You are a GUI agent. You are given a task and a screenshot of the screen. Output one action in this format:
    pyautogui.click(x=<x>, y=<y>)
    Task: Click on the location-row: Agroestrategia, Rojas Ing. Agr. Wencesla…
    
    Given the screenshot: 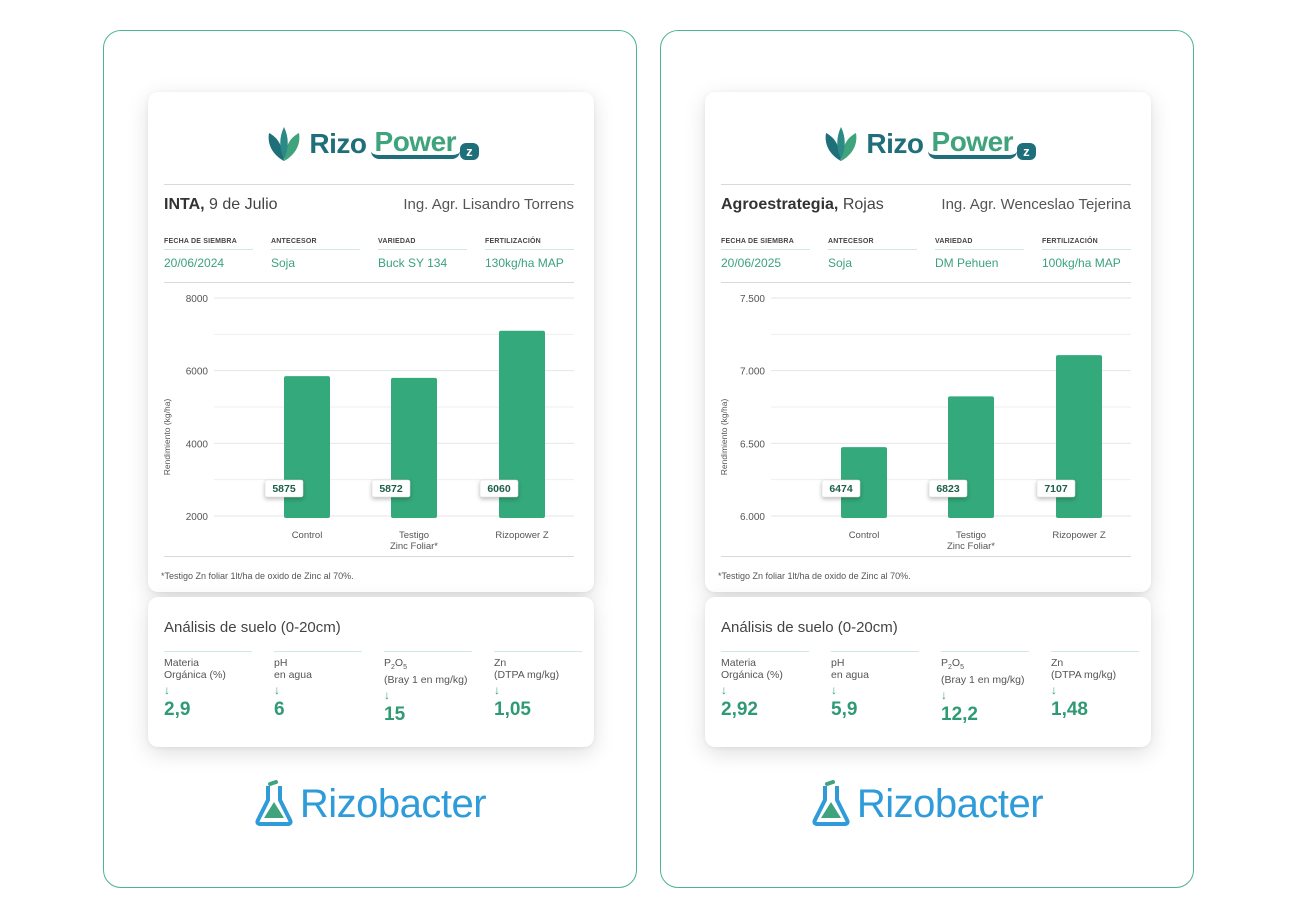 What is the action you would take?
    pyautogui.click(x=926, y=208)
    